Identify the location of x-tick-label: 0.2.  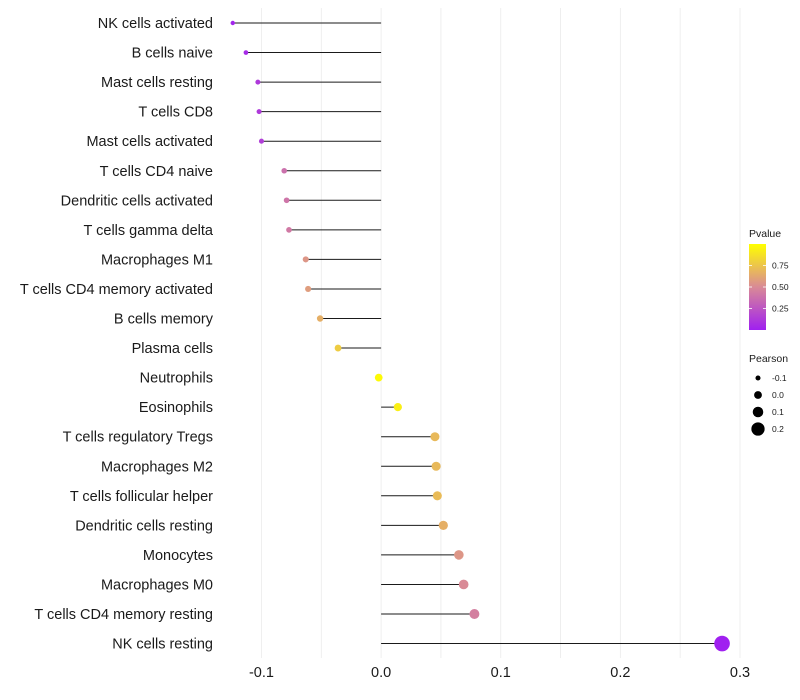
(620, 673).